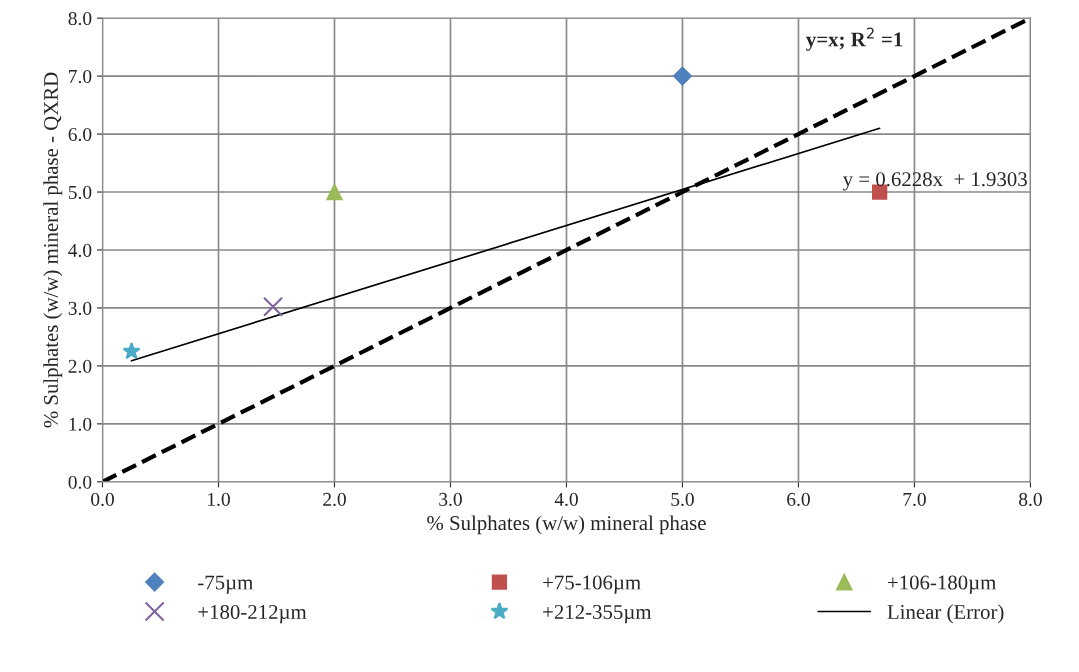 The width and height of the screenshot is (1079, 672). I want to click on x-tick-label: 2.0, so click(334, 499).